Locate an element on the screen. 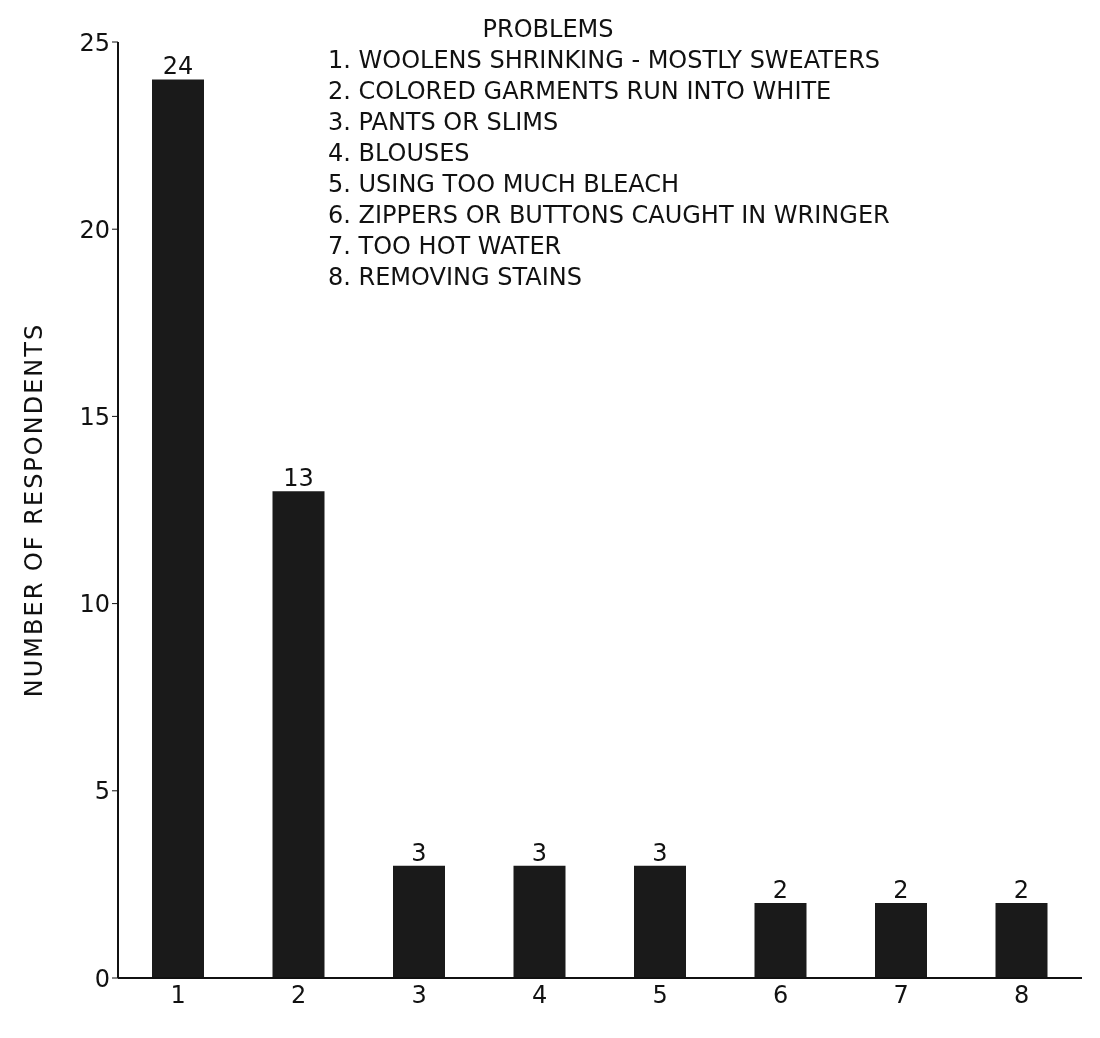 Image resolution: width=1100 pixels, height=1038 pixels. annotation: 5. USING TOO MUCH BLEACH is located at coordinates (504, 184).